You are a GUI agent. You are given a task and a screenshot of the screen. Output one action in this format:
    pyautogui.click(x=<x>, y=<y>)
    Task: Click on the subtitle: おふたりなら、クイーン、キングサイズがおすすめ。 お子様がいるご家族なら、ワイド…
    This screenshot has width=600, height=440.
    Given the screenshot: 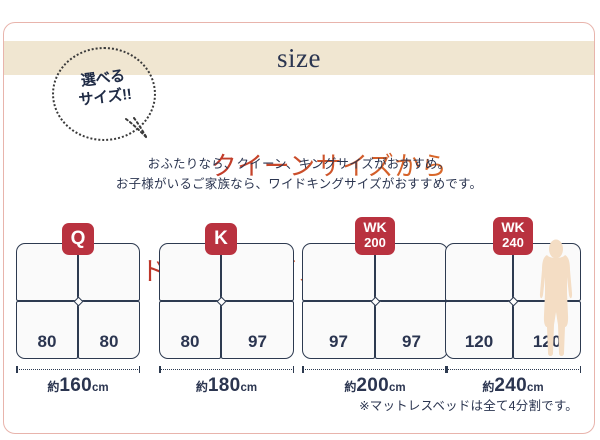 What is the action you would take?
    pyautogui.click(x=299, y=174)
    